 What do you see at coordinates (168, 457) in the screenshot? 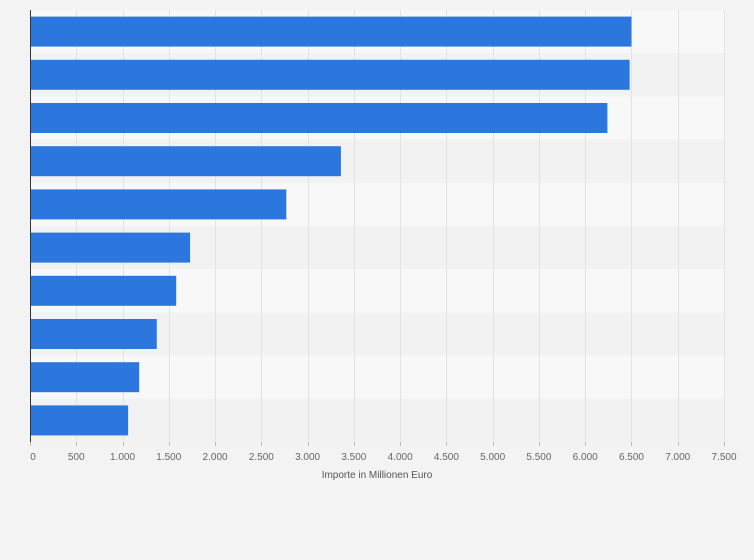
I see `x-tick-label: 1.500` at bounding box center [168, 457].